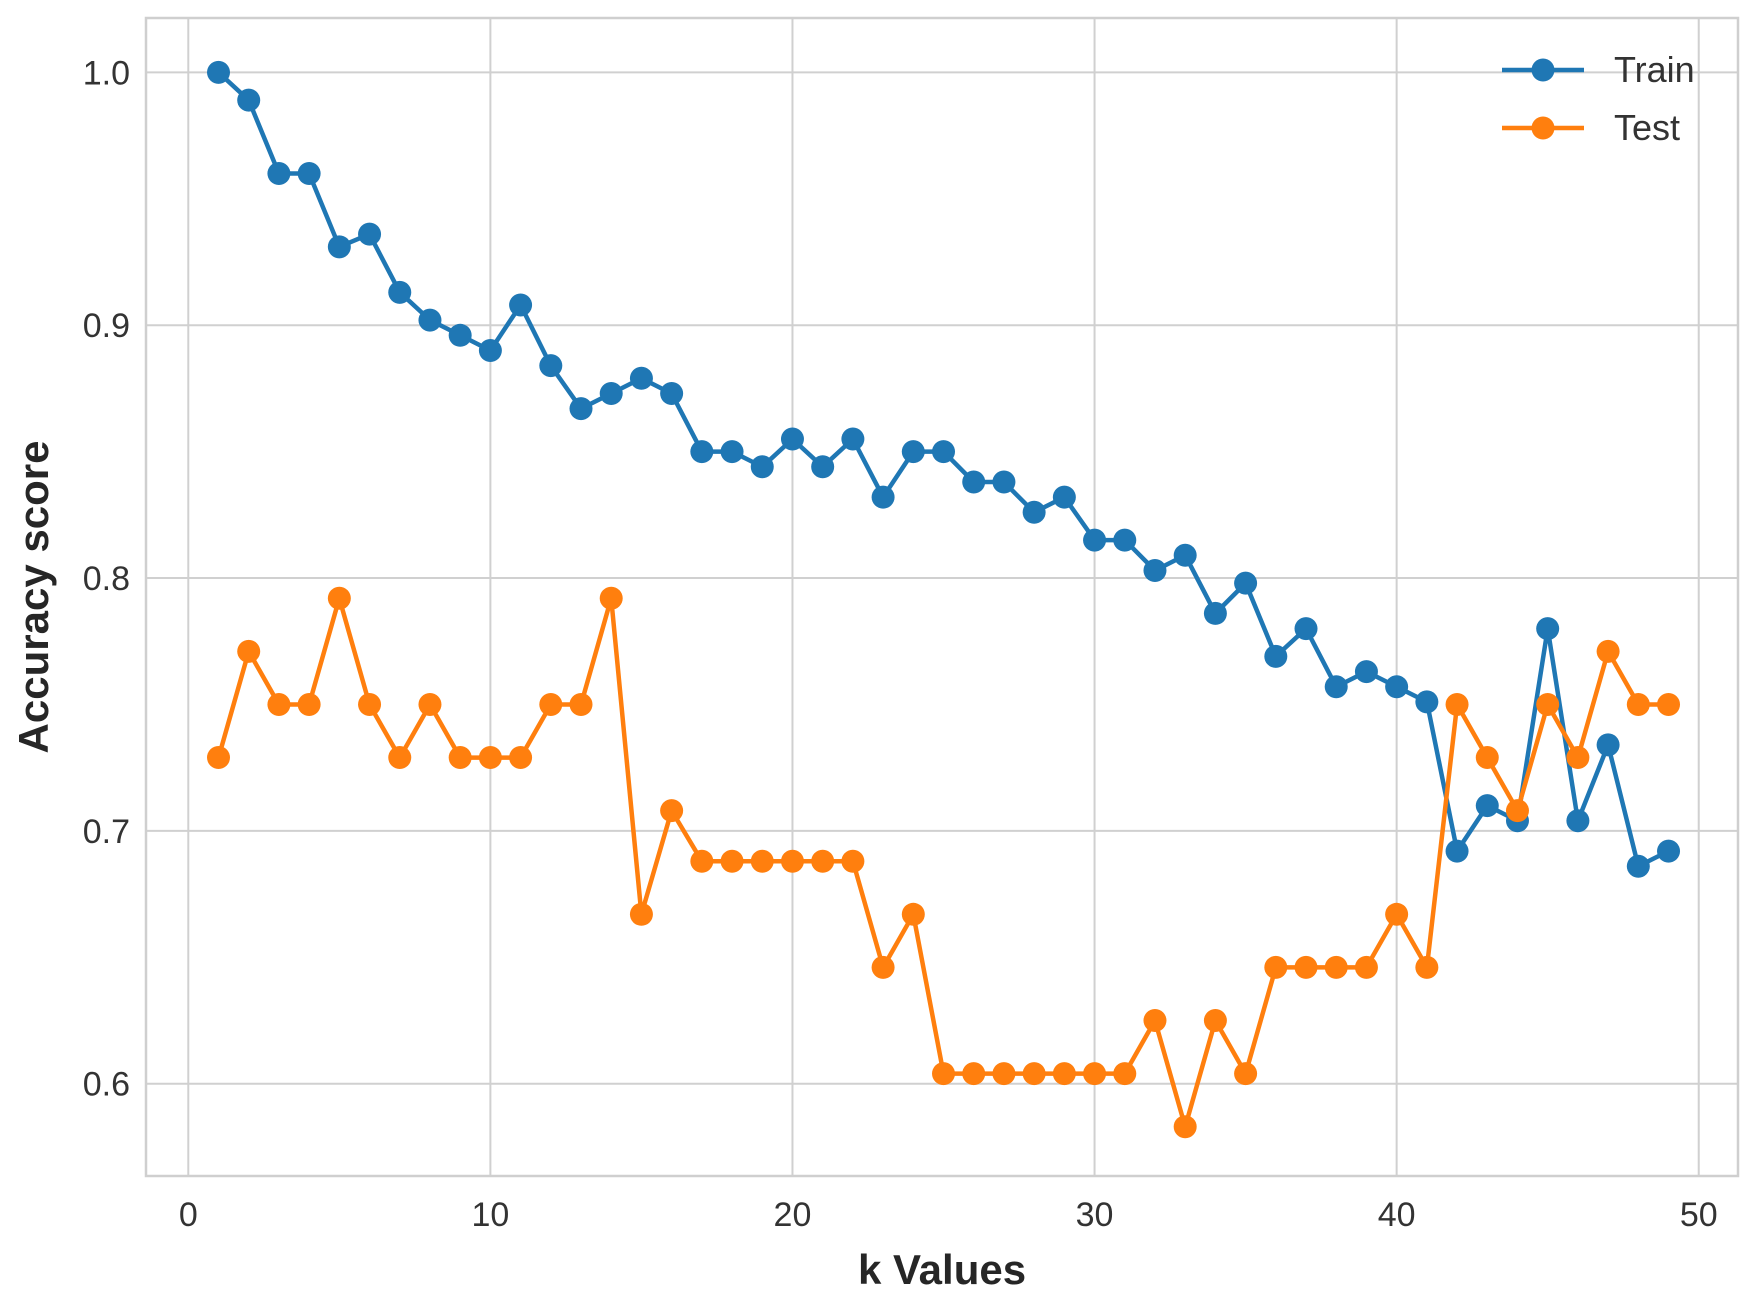 The image size is (1757, 1309). I want to click on y-tick-labels: 0.6 0.7 0.8 0.9 1.0, so click(106, 578).